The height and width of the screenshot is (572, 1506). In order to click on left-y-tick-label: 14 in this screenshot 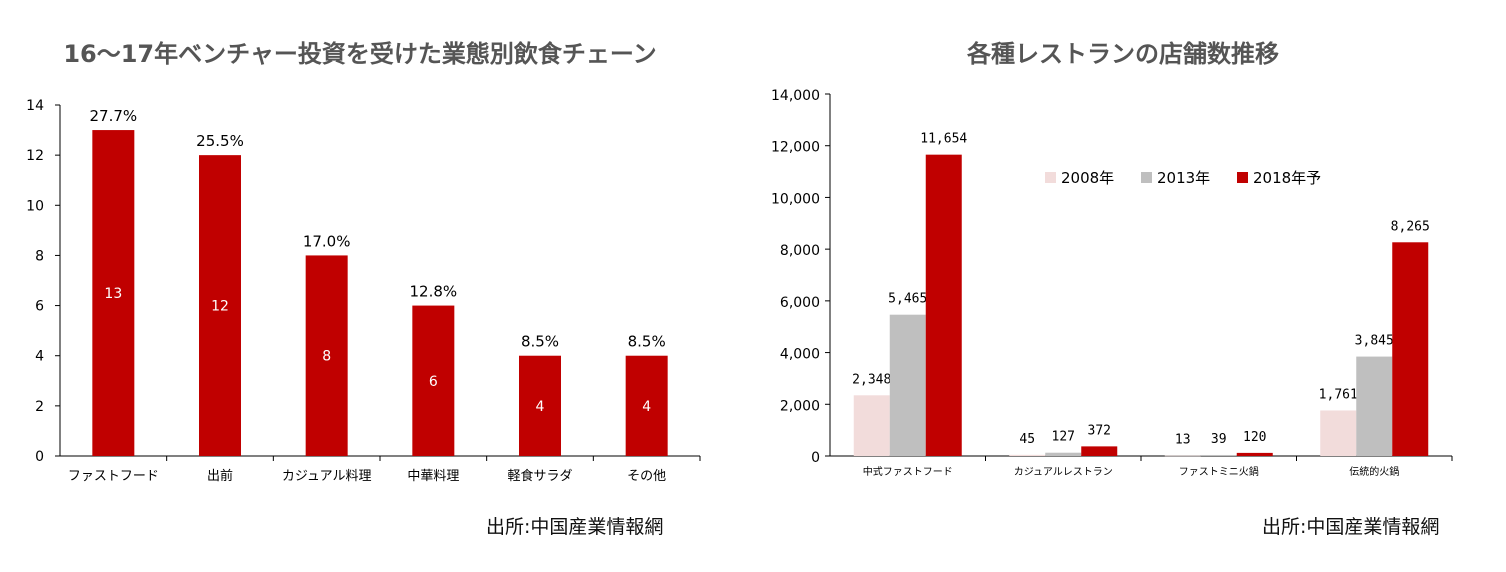, I will do `click(35, 106)`.